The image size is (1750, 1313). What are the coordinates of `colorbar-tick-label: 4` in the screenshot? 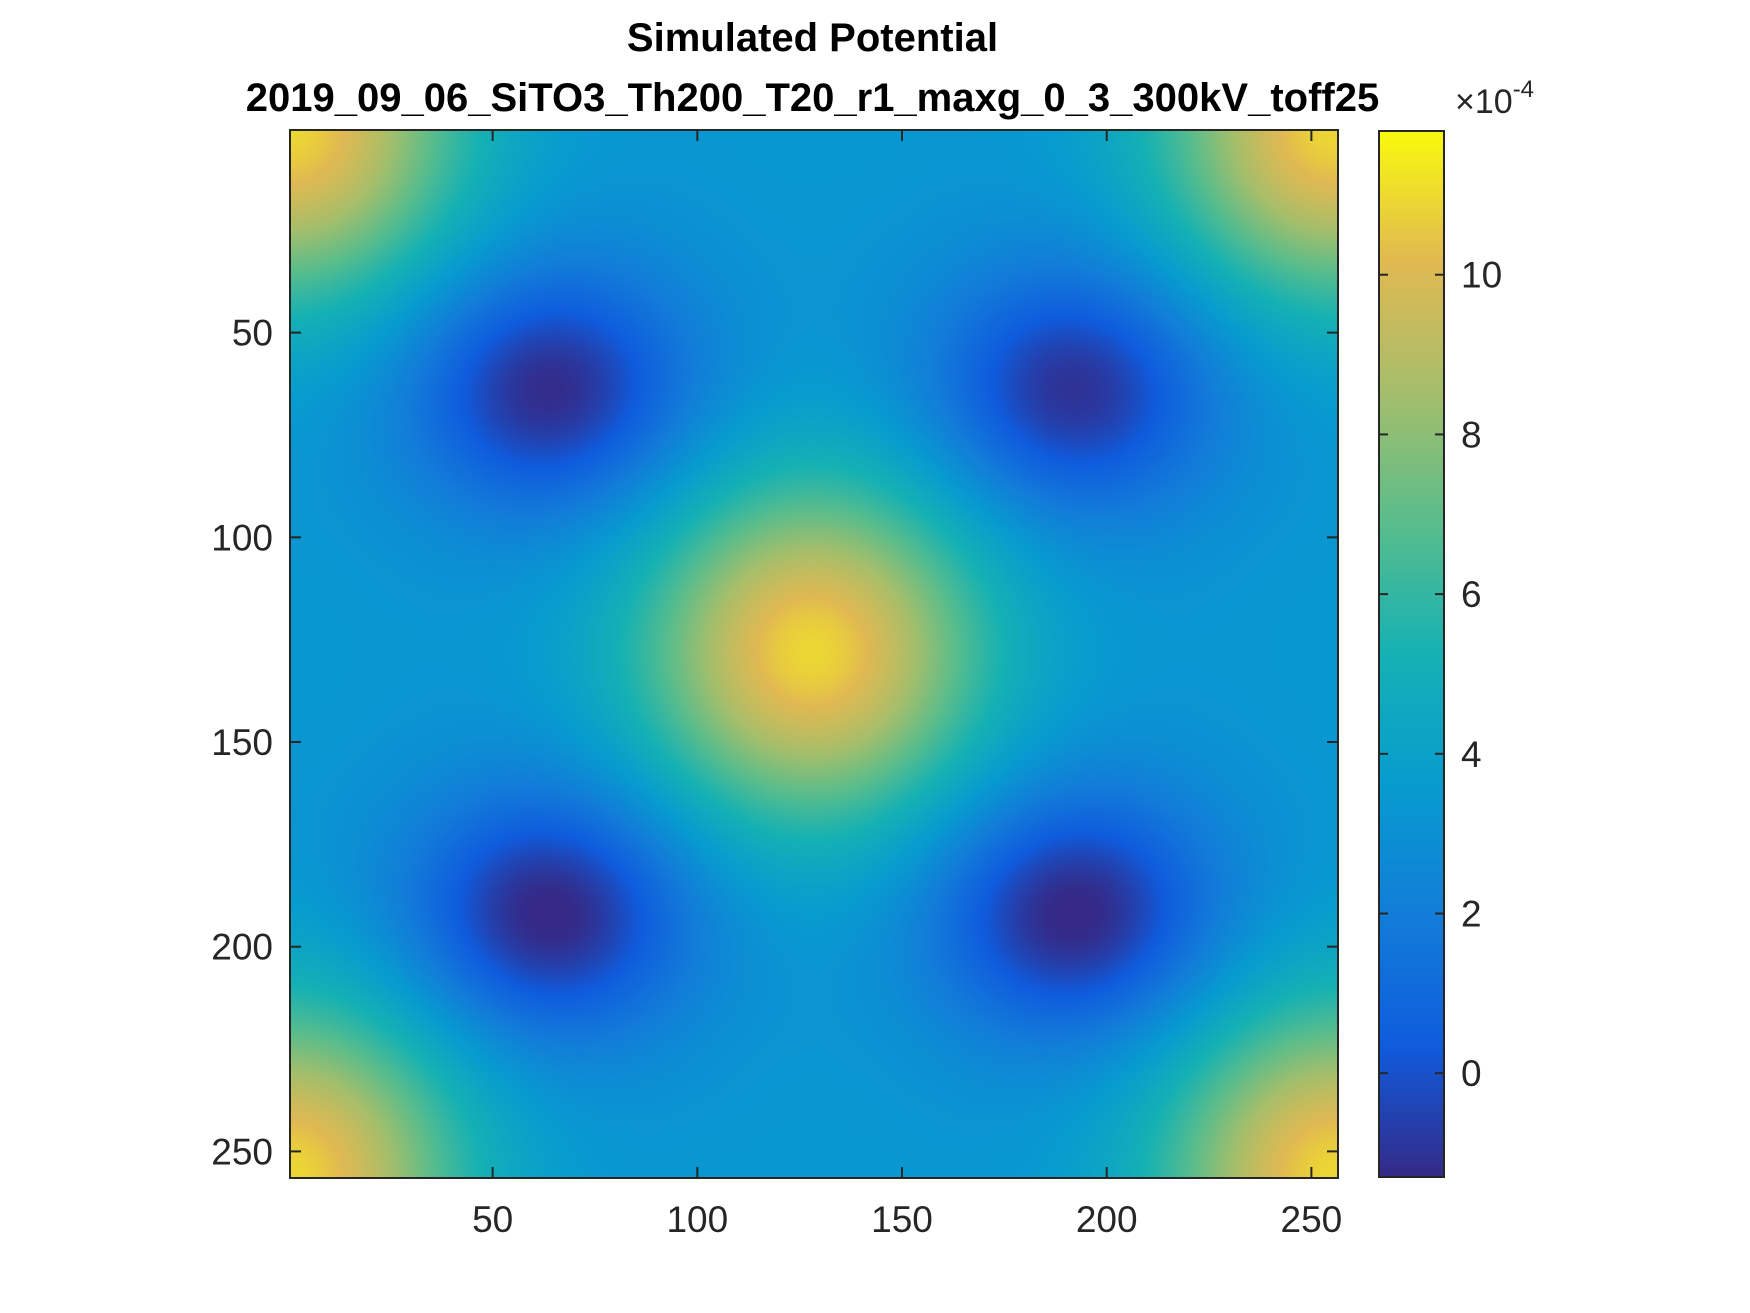 It's located at (1471, 754).